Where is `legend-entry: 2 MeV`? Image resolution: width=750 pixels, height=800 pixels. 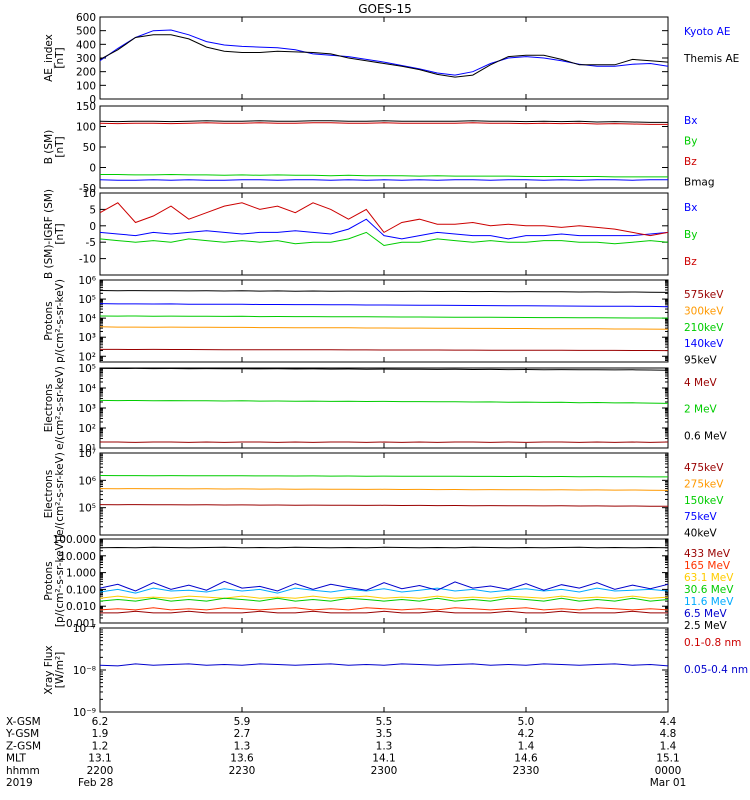
legend-entry: 2 MeV is located at coordinates (701, 410).